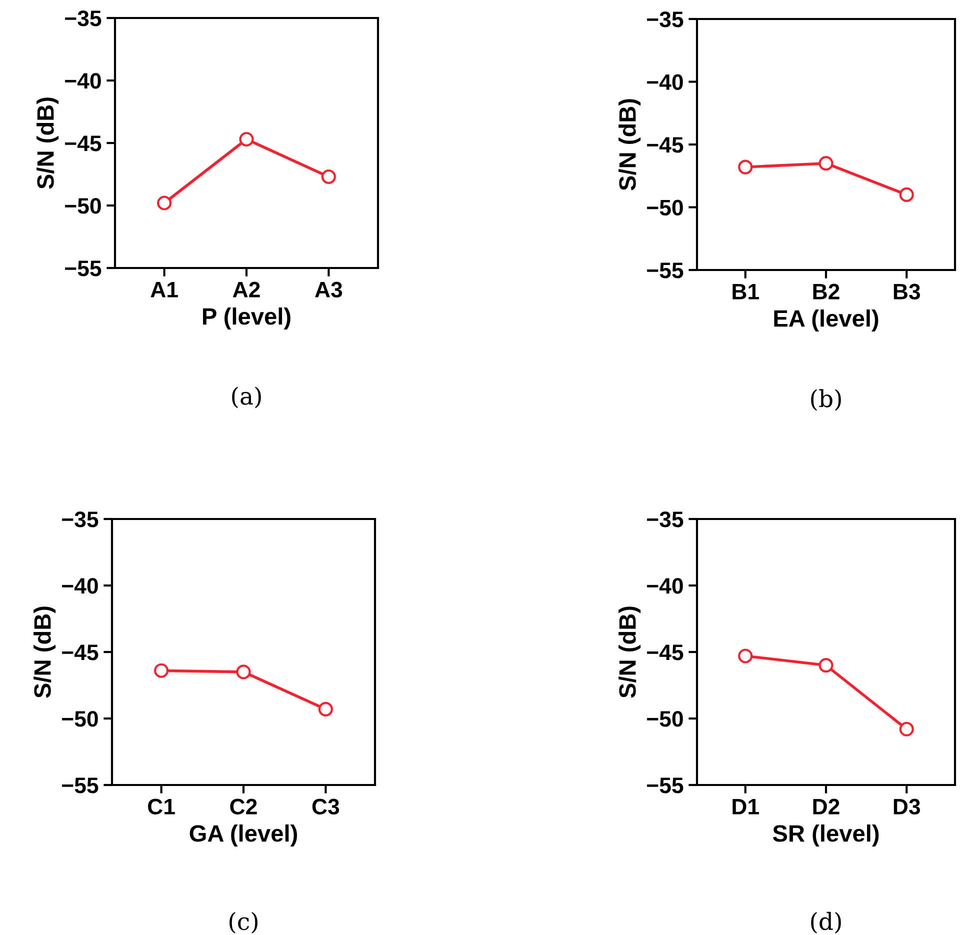 This screenshot has height=935, width=960. What do you see at coordinates (826, 320) in the screenshot?
I see `x-axis-title: EA (level)` at bounding box center [826, 320].